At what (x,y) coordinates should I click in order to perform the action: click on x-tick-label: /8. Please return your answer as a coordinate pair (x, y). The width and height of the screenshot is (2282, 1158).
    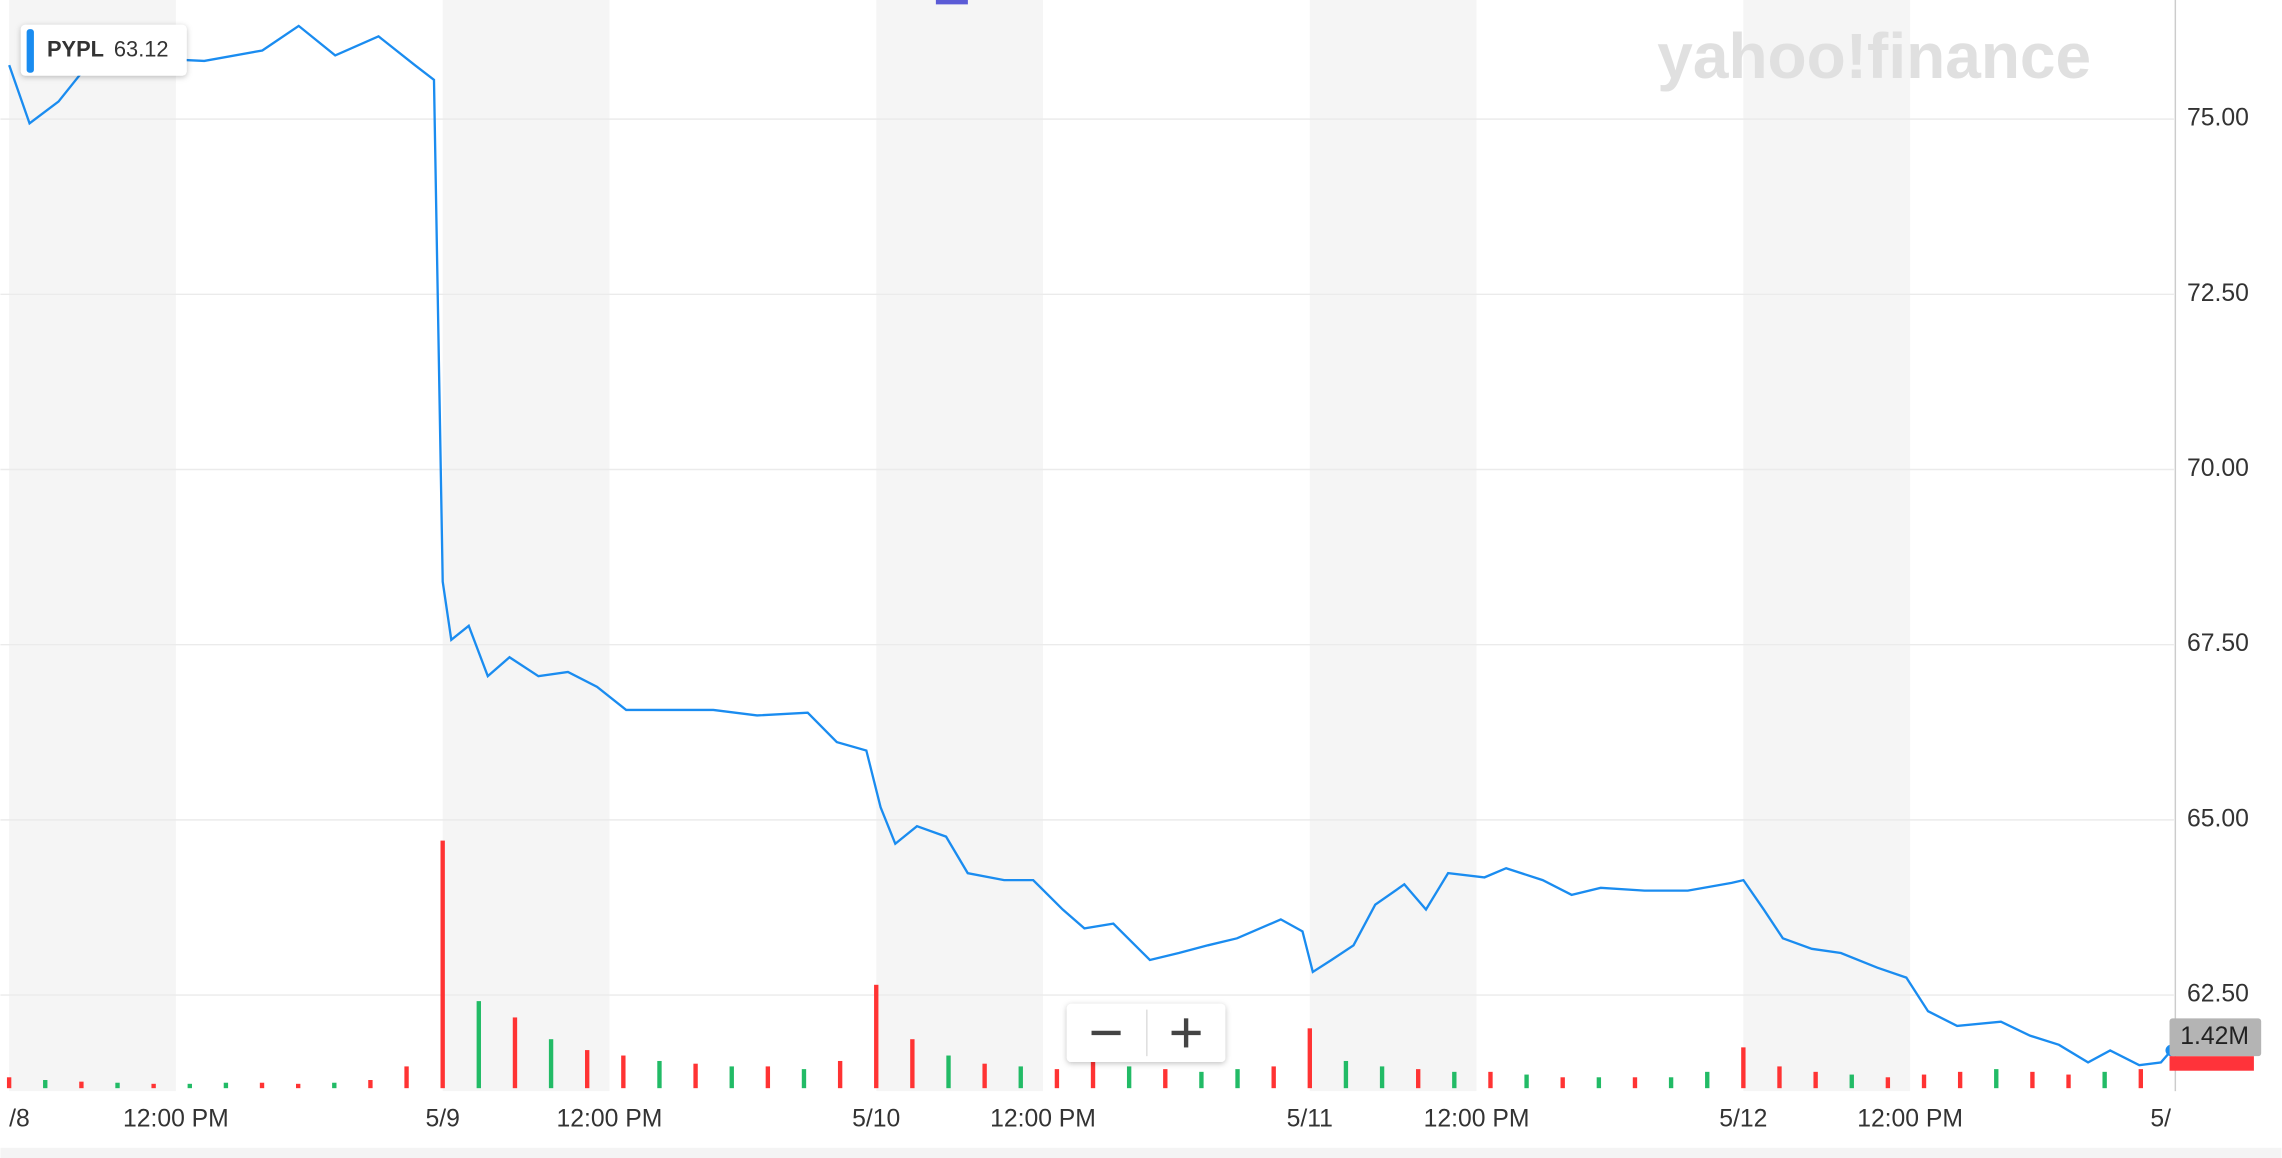
    Looking at the image, I should click on (19, 1119).